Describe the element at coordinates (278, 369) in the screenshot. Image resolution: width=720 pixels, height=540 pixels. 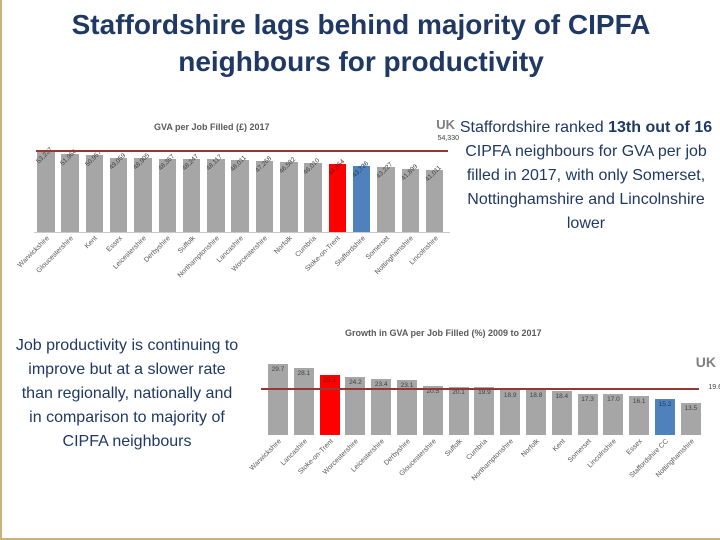
I see `bar-value: 29.7` at that location.